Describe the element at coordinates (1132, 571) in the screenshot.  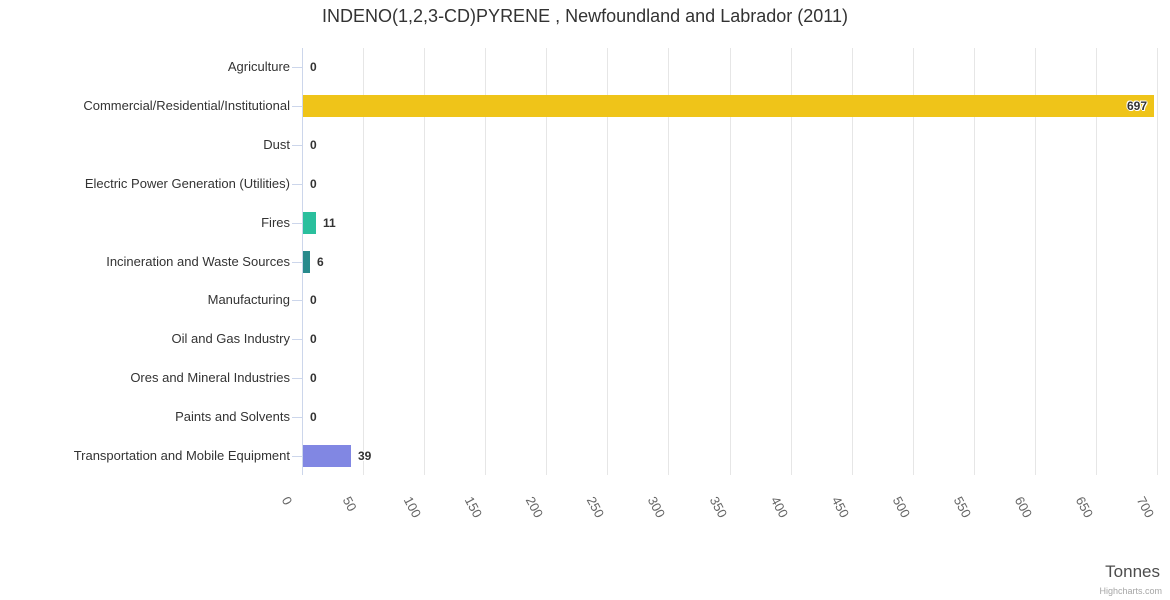
I see `x-axis-title: Tonnes` at that location.